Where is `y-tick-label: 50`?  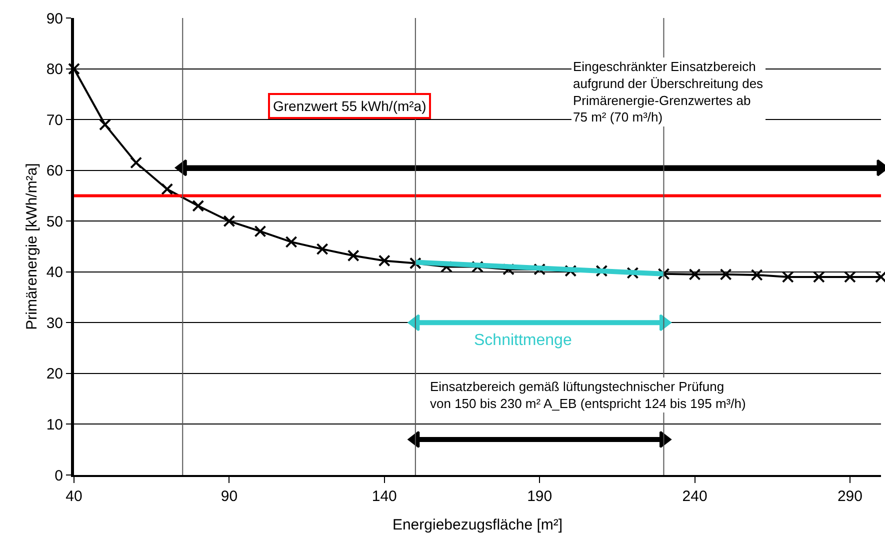
y-tick-label: 50 is located at coordinates (54, 221).